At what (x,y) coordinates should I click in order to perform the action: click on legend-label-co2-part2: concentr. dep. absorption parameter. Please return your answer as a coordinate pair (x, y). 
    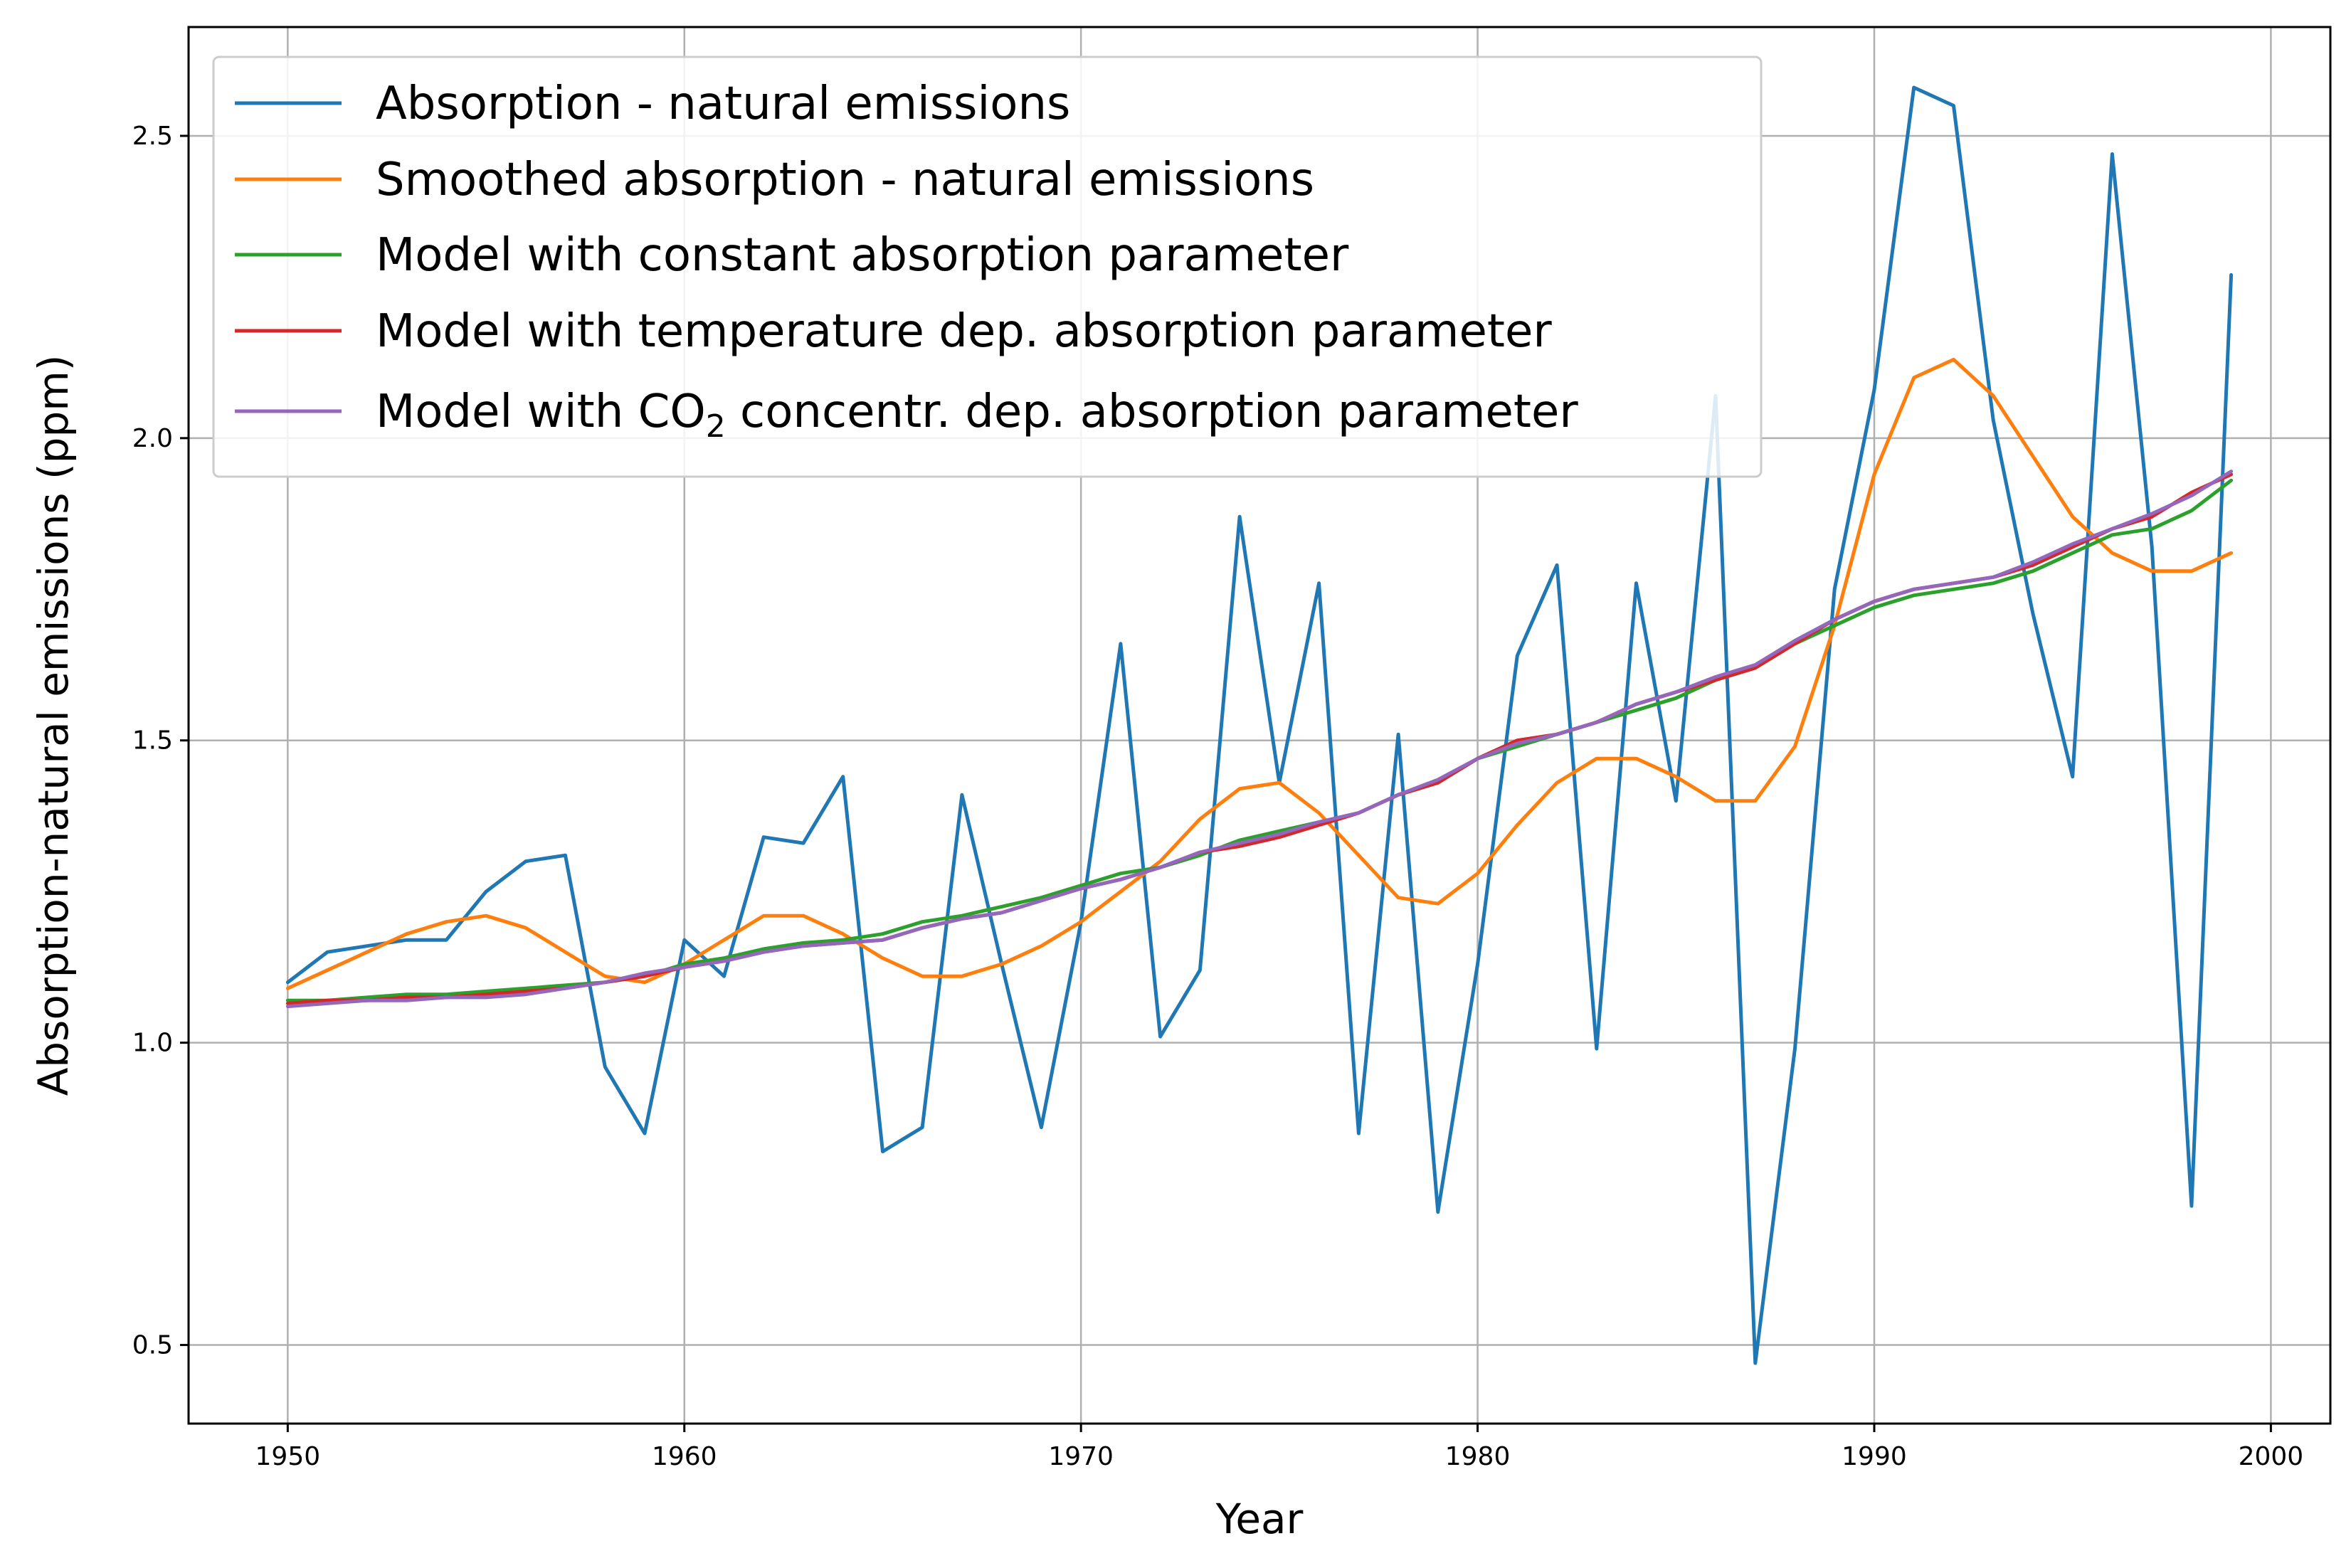
    Looking at the image, I should click on (1152, 412).